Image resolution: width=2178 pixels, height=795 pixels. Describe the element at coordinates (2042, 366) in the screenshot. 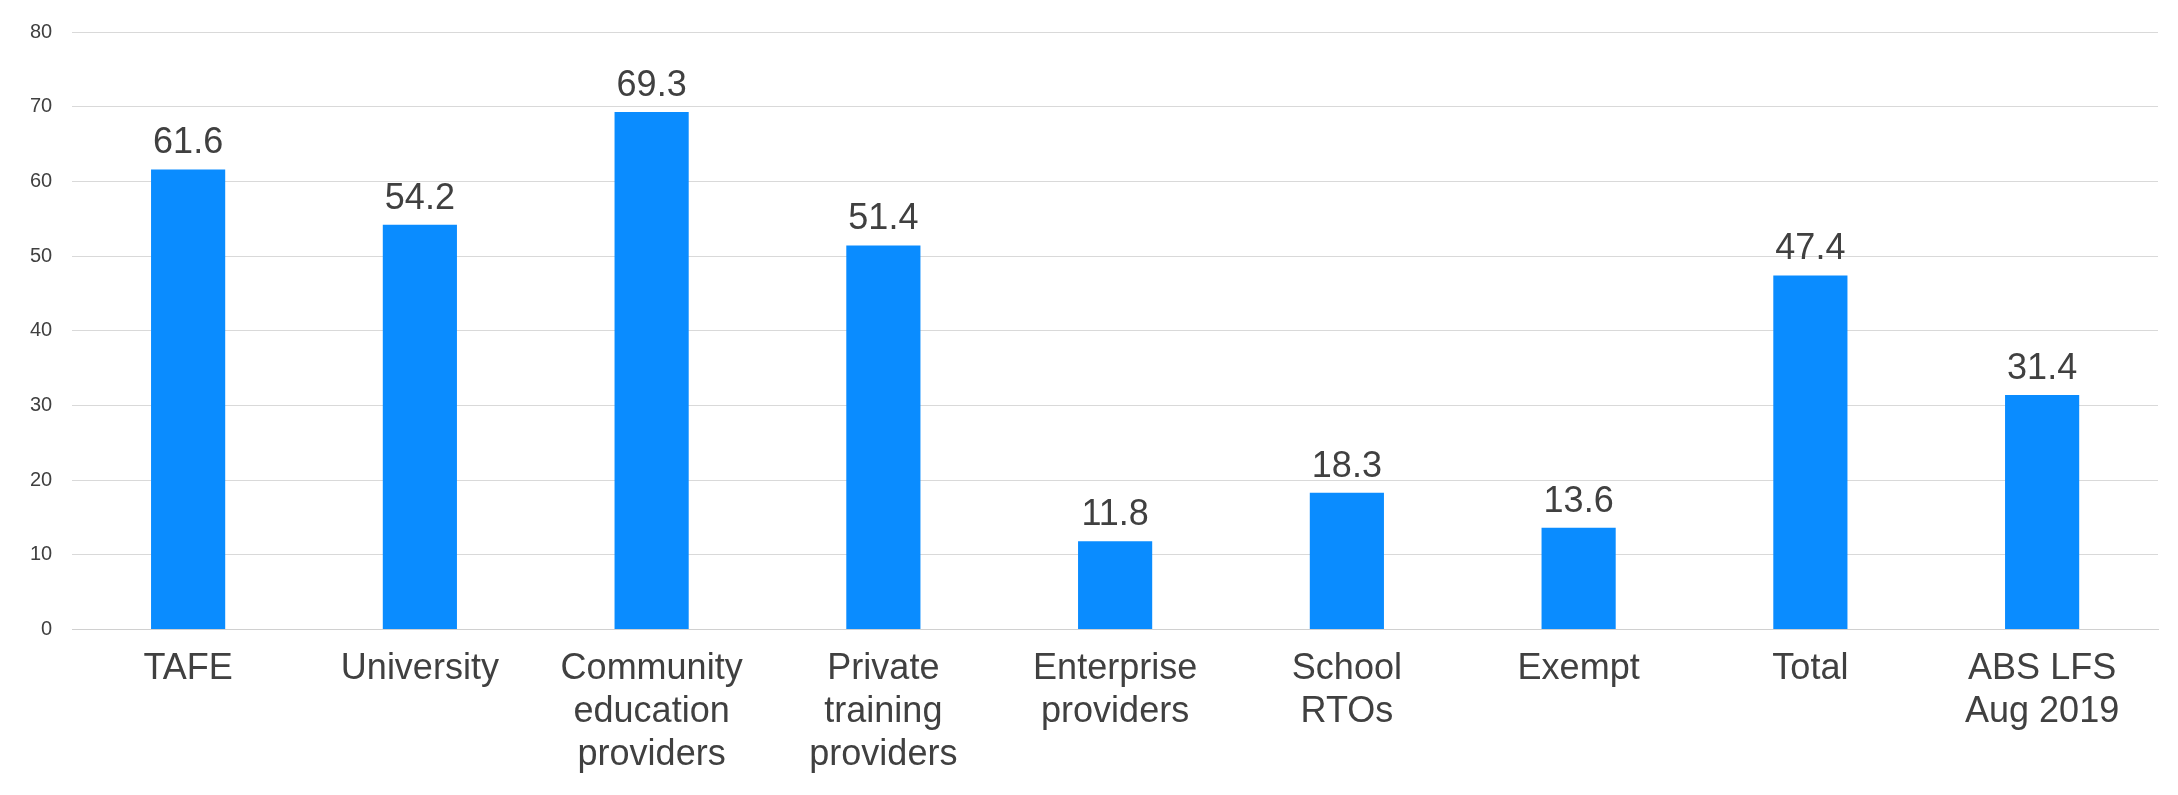

I see `data-label: 31.4` at that location.